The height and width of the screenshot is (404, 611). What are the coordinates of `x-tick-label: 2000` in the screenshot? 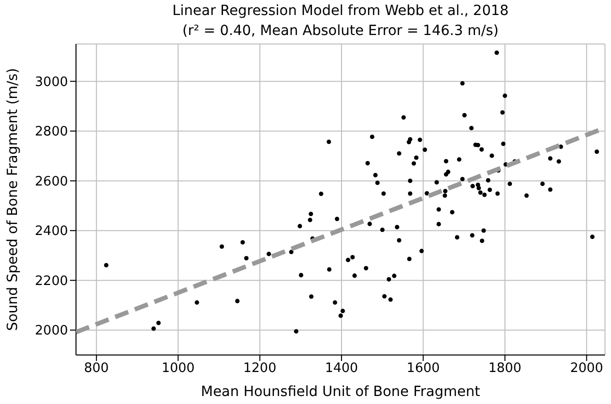 It's located at (587, 368).